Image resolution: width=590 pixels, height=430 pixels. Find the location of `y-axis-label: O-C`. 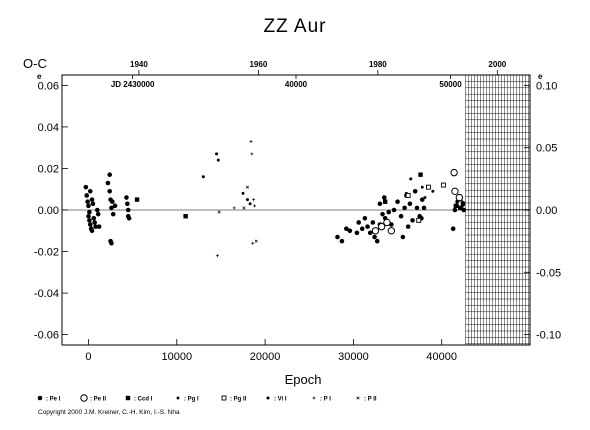

y-axis-label: O-C is located at coordinates (35, 63).